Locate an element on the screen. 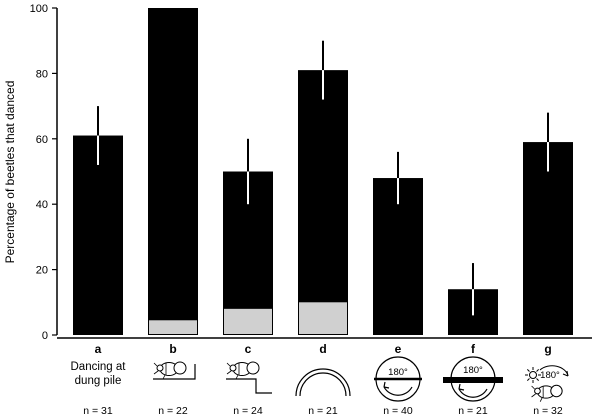  category-label: a is located at coordinates (98, 349).